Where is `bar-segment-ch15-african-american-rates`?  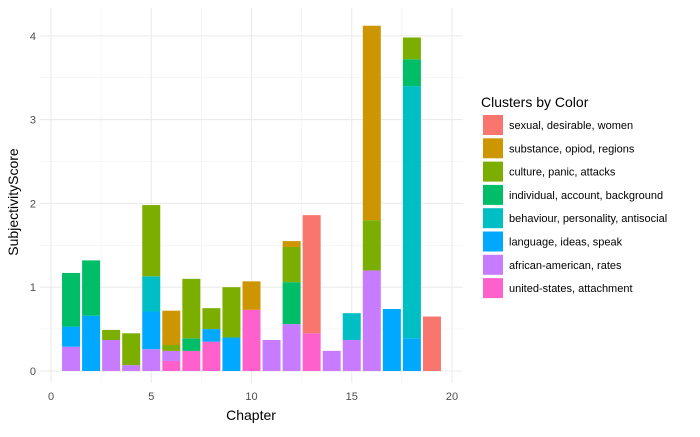 bar-segment-ch15-african-american-rates is located at coordinates (351, 355).